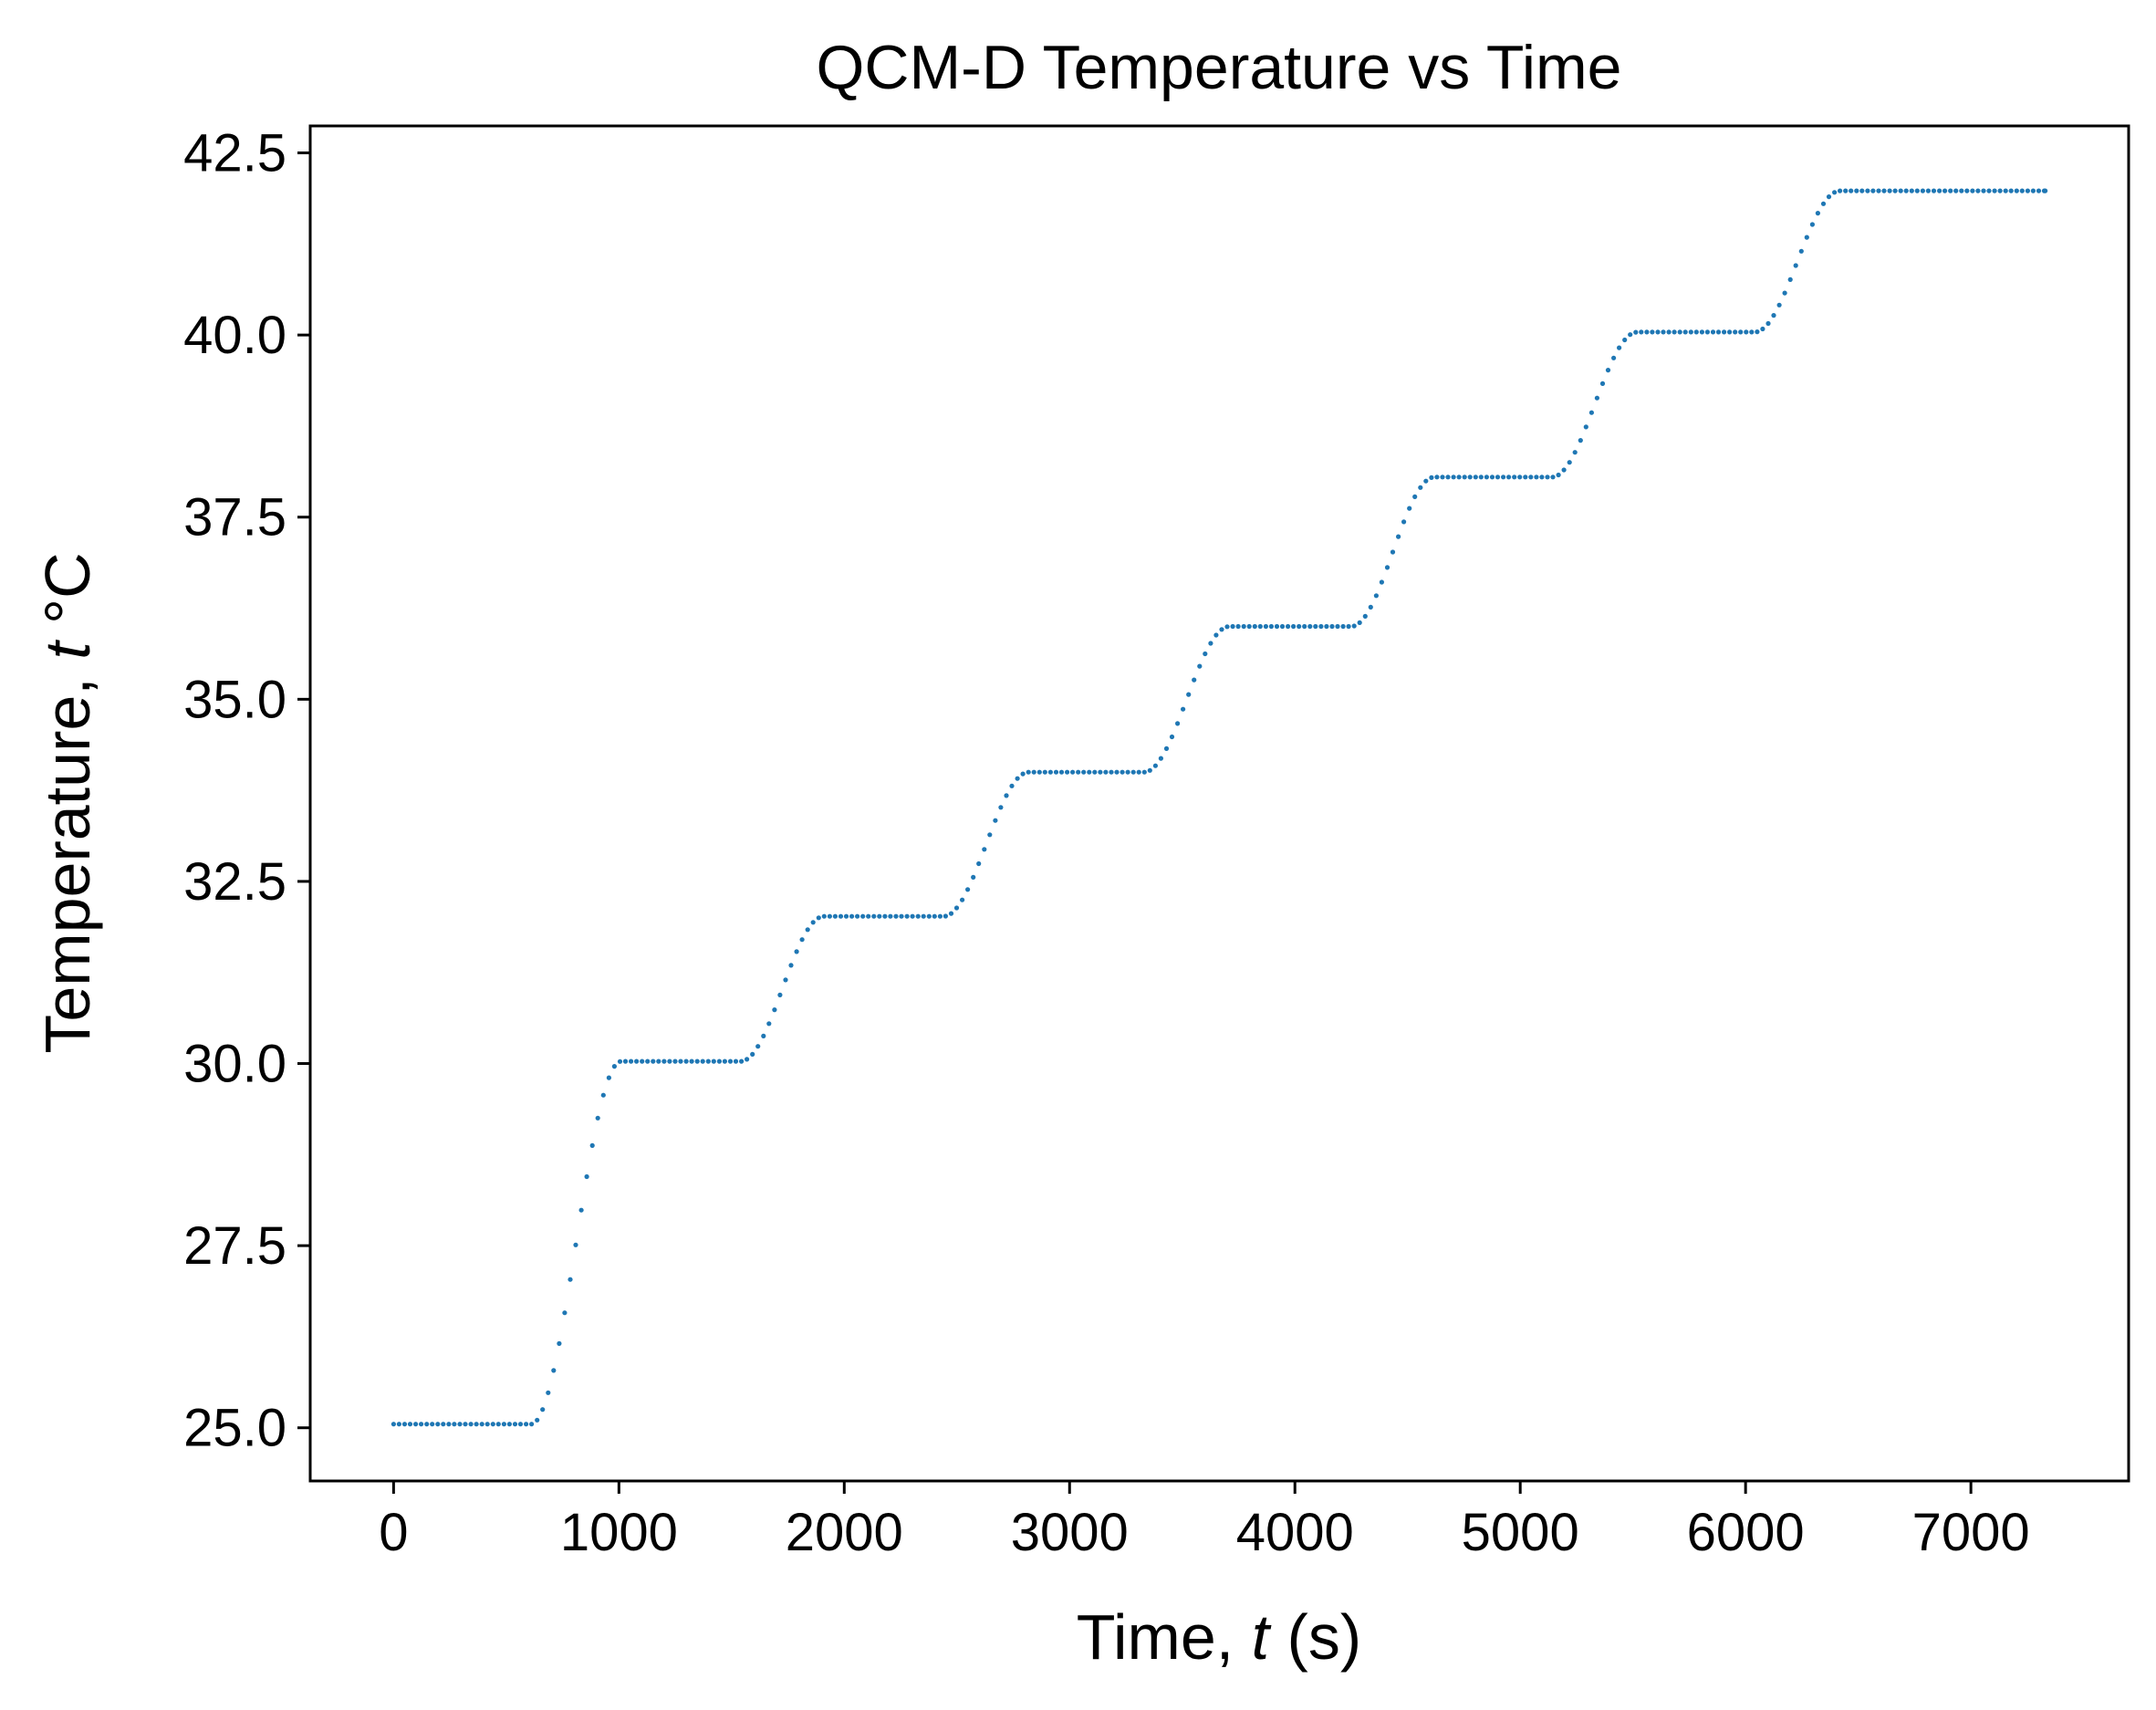  What do you see at coordinates (235, 1246) in the screenshot?
I see `y-tick-label: 27.5` at bounding box center [235, 1246].